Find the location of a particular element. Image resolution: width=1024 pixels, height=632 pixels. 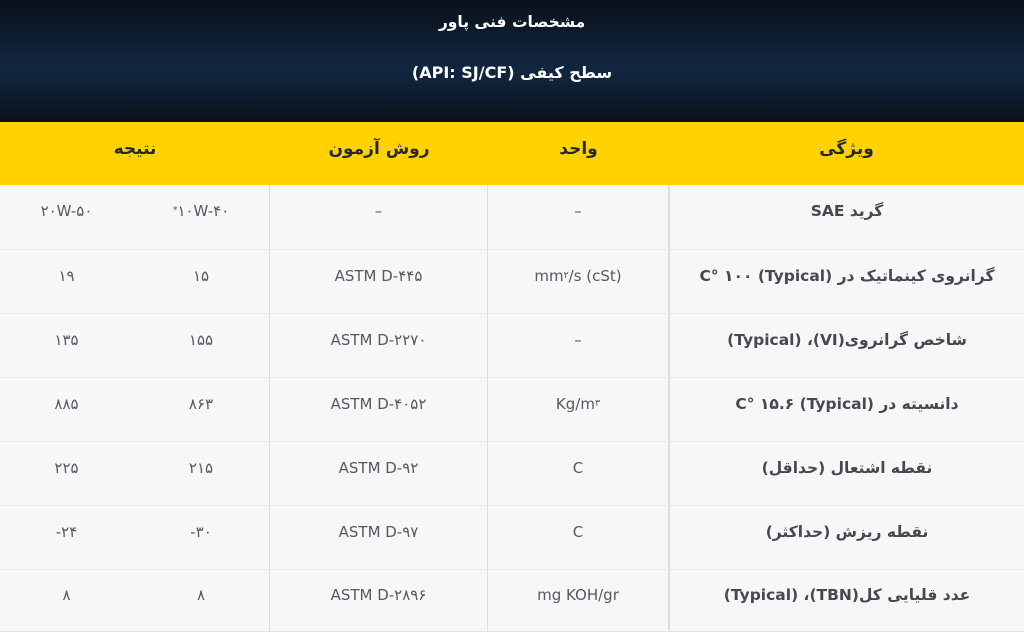

unit-cell: Kg/m ۳ is located at coordinates (578, 409).